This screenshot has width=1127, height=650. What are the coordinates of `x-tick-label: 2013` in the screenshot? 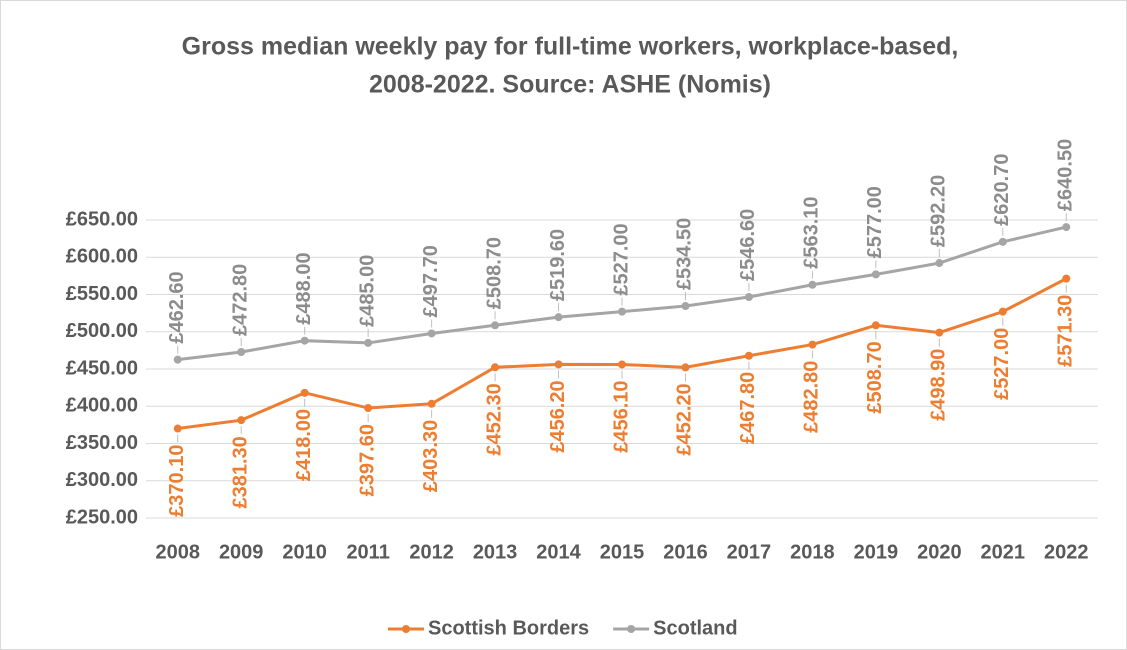 It's located at (495, 552).